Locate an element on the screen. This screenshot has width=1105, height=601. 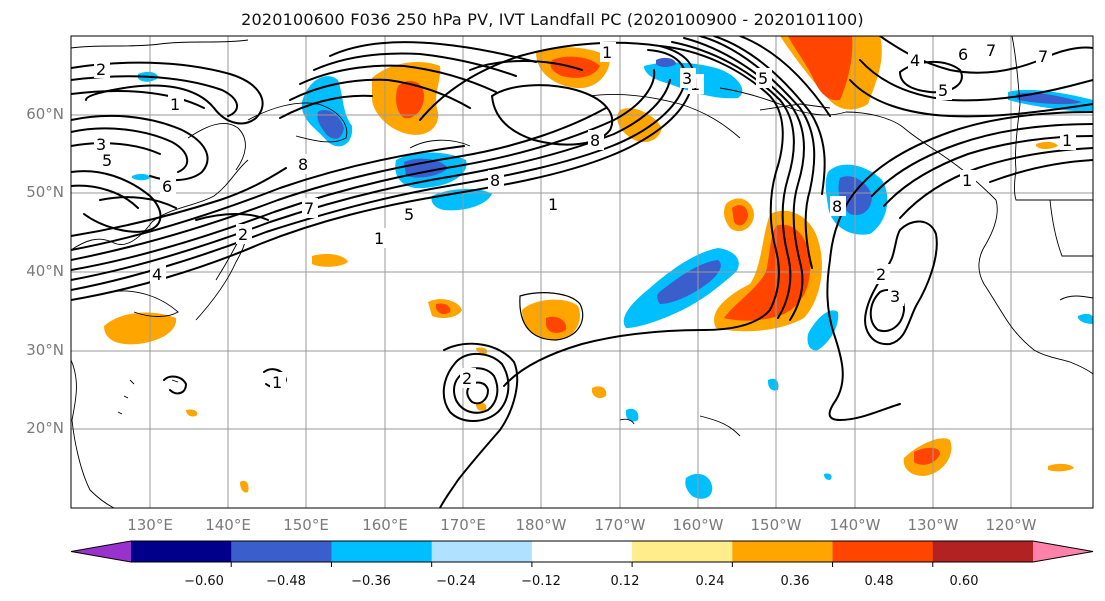
lat-label: 30°N is located at coordinates (45, 350).